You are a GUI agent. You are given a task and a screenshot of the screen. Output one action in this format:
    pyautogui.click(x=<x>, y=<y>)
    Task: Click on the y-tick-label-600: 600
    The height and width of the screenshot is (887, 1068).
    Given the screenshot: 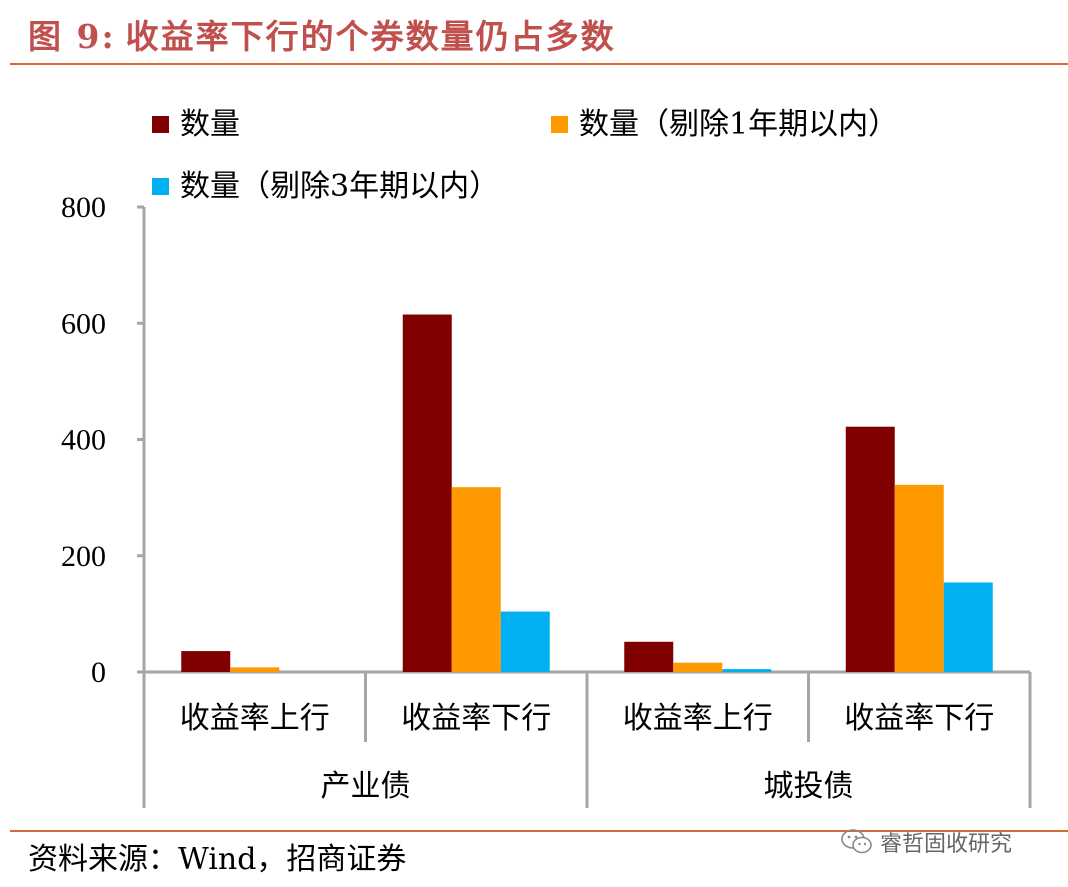 What is the action you would take?
    pyautogui.click(x=83, y=323)
    